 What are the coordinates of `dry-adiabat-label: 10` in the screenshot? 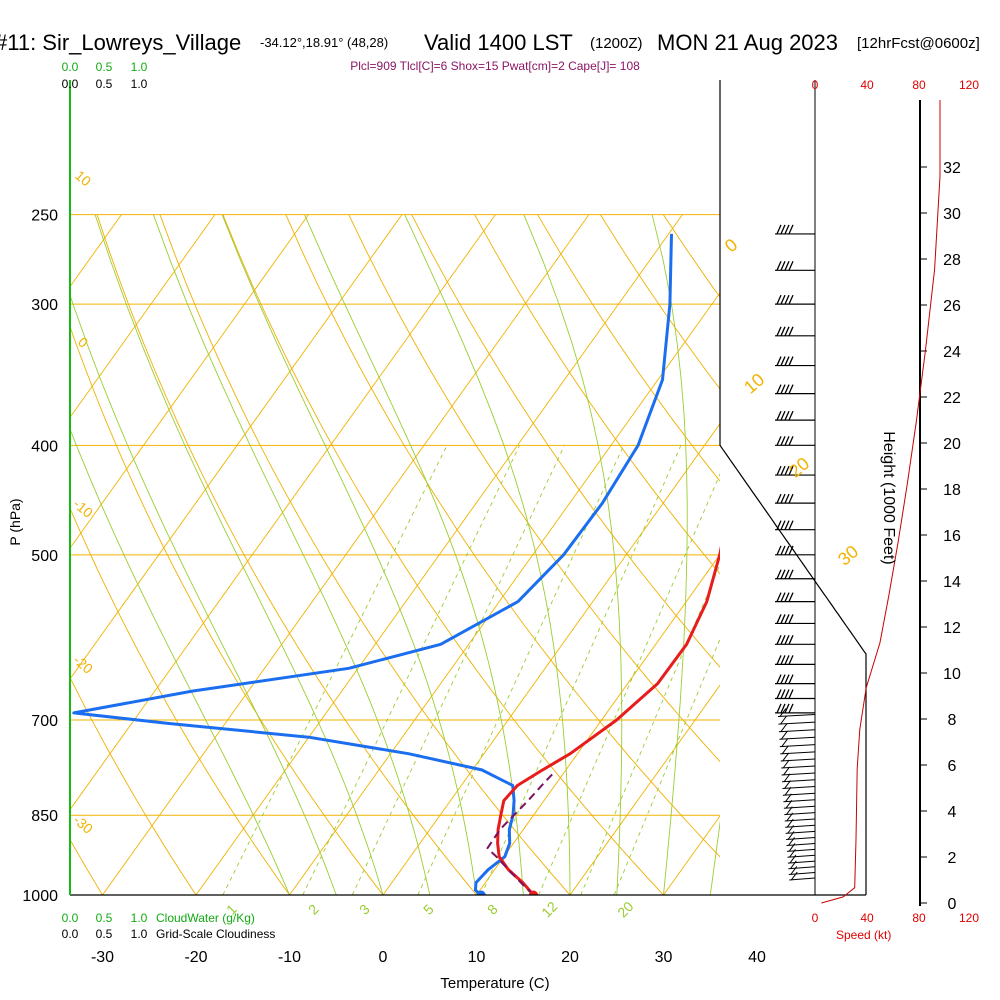 It's located at (83, 178).